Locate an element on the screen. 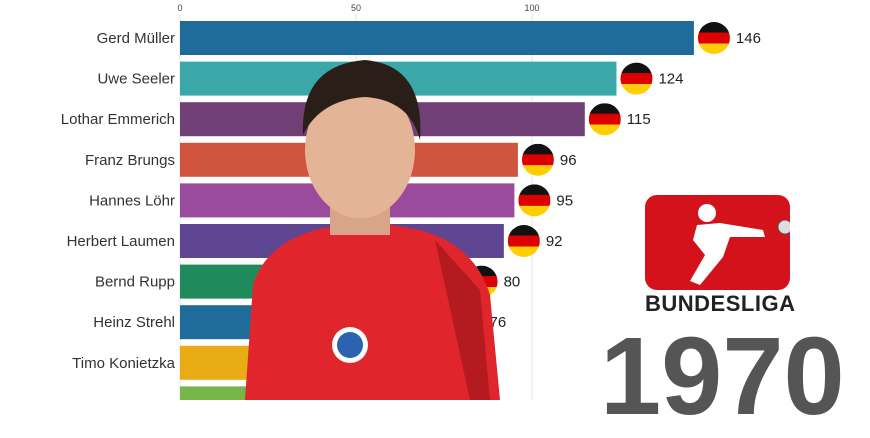 This screenshot has height=438, width=870. bar-value-label: 95 is located at coordinates (564, 200).